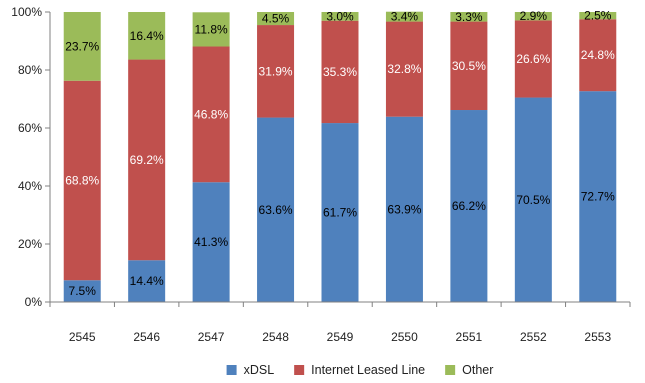  I want to click on data-label: 4.5%, so click(276, 19).